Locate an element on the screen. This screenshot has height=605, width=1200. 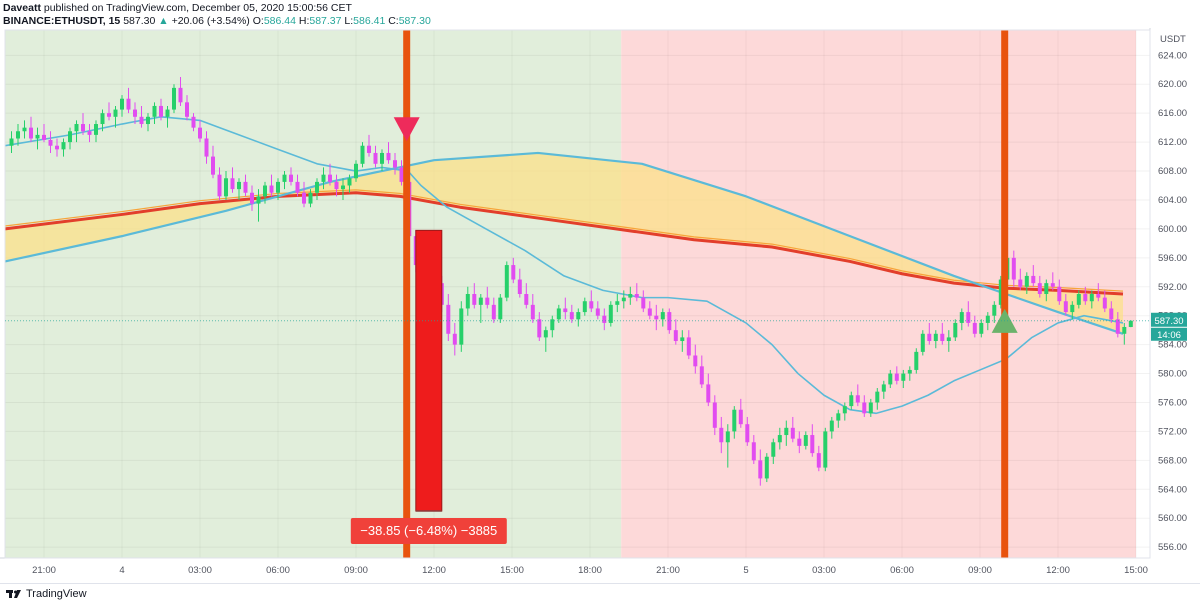
open-label: O: is located at coordinates (258, 21).